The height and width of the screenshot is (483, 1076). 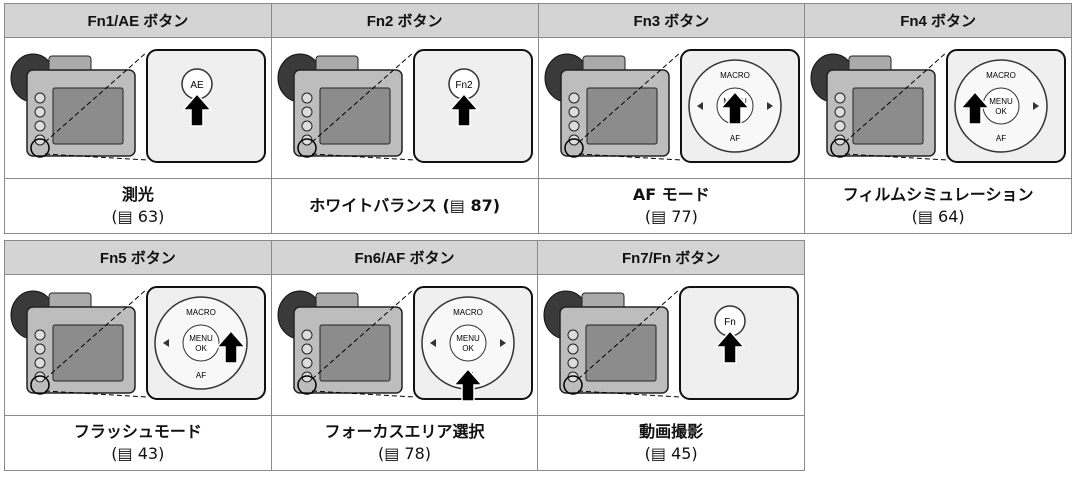 What do you see at coordinates (671, 206) in the screenshot?
I see `caption-cell: AF モード (▤ 77)` at bounding box center [671, 206].